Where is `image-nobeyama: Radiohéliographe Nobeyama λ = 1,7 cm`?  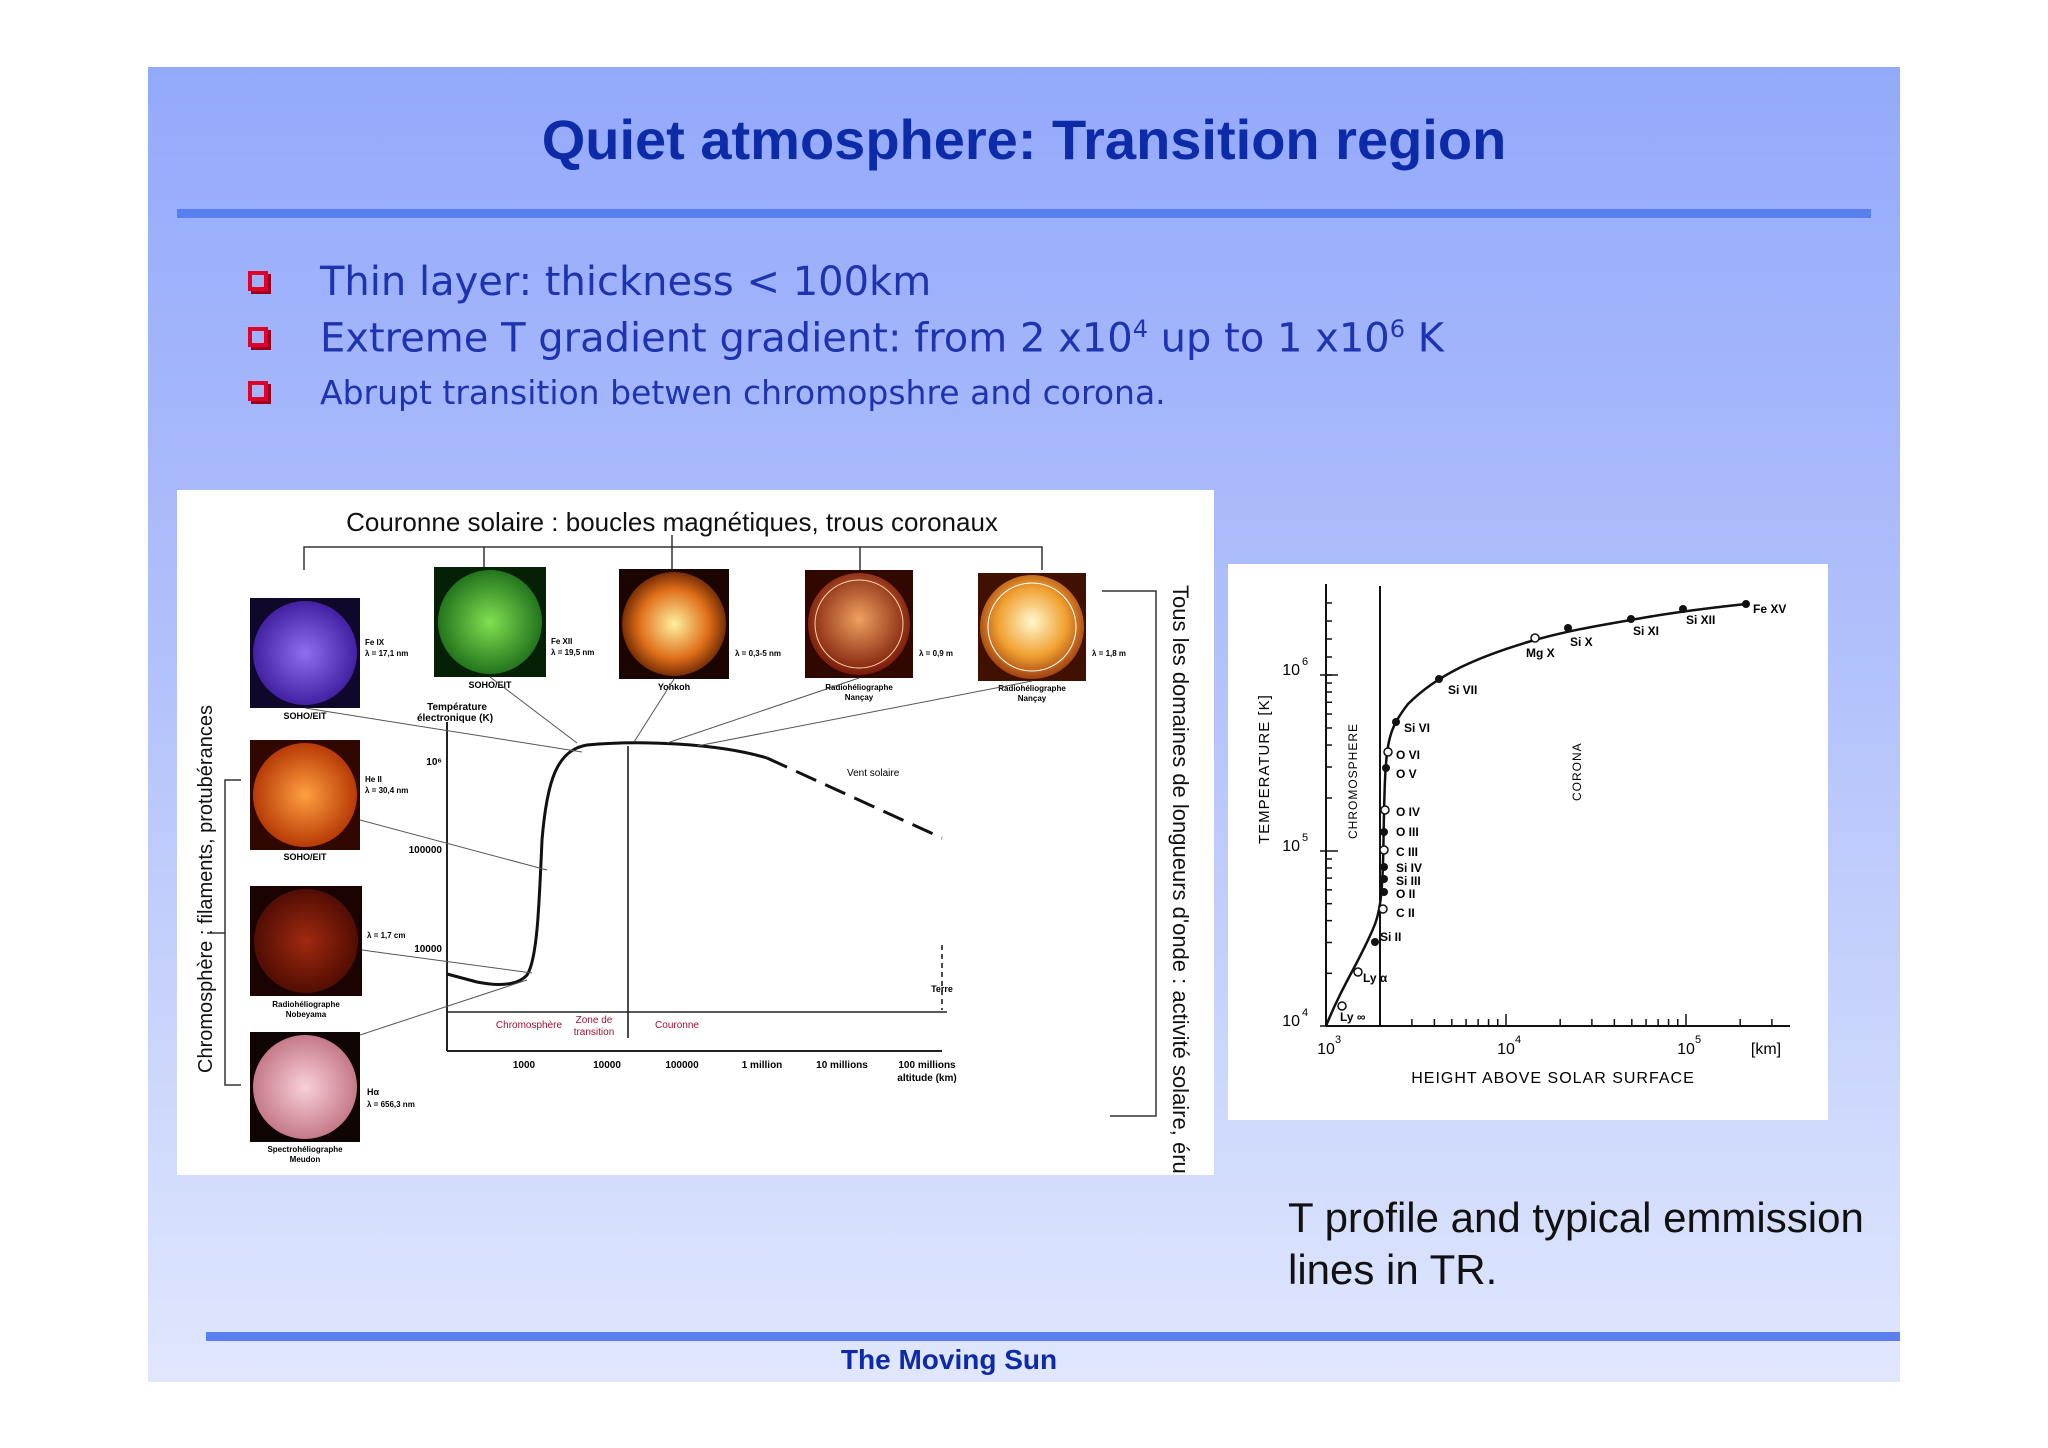 image-nobeyama: Radiohéliographe Nobeyama λ = 1,7 cm is located at coordinates (327, 952).